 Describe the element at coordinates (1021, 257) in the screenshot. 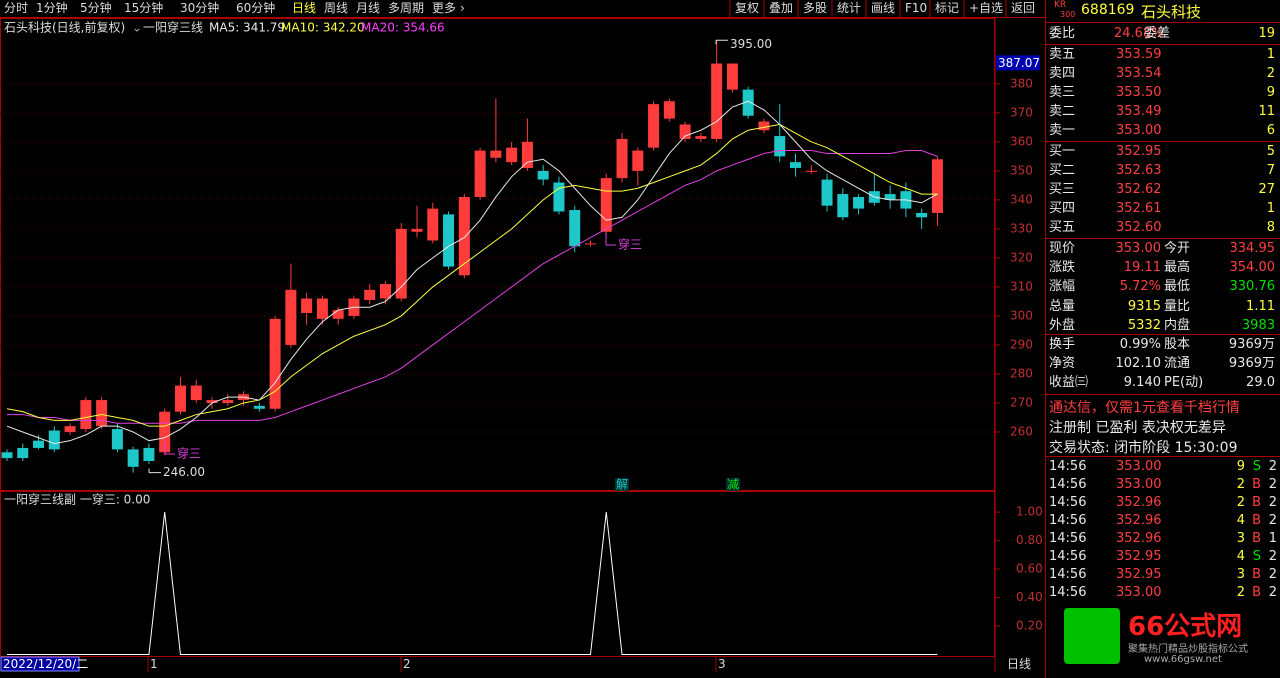

I see `y-tick-label: 320` at that location.